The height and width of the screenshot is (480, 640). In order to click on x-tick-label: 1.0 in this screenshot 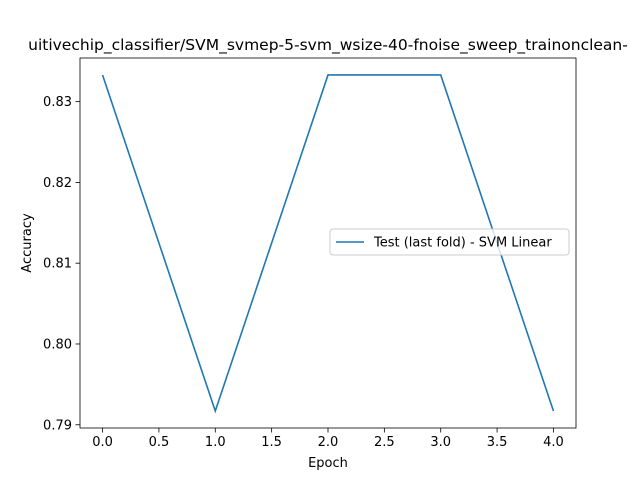, I will do `click(215, 442)`.